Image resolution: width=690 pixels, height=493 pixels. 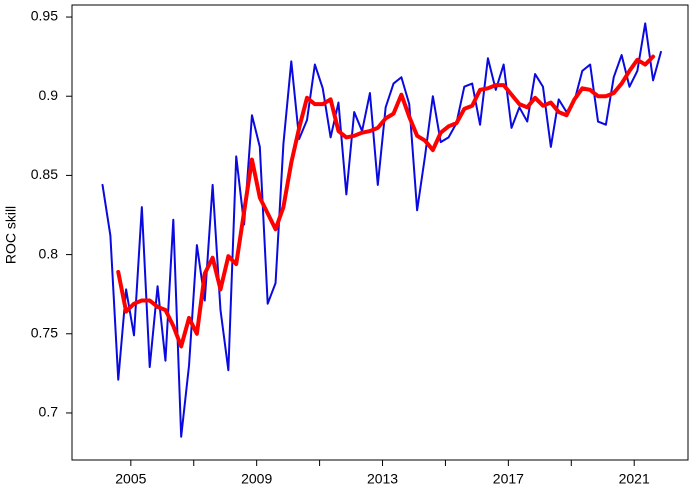 What do you see at coordinates (49, 412) in the screenshot?
I see `y-tick-label: 0.7` at bounding box center [49, 412].